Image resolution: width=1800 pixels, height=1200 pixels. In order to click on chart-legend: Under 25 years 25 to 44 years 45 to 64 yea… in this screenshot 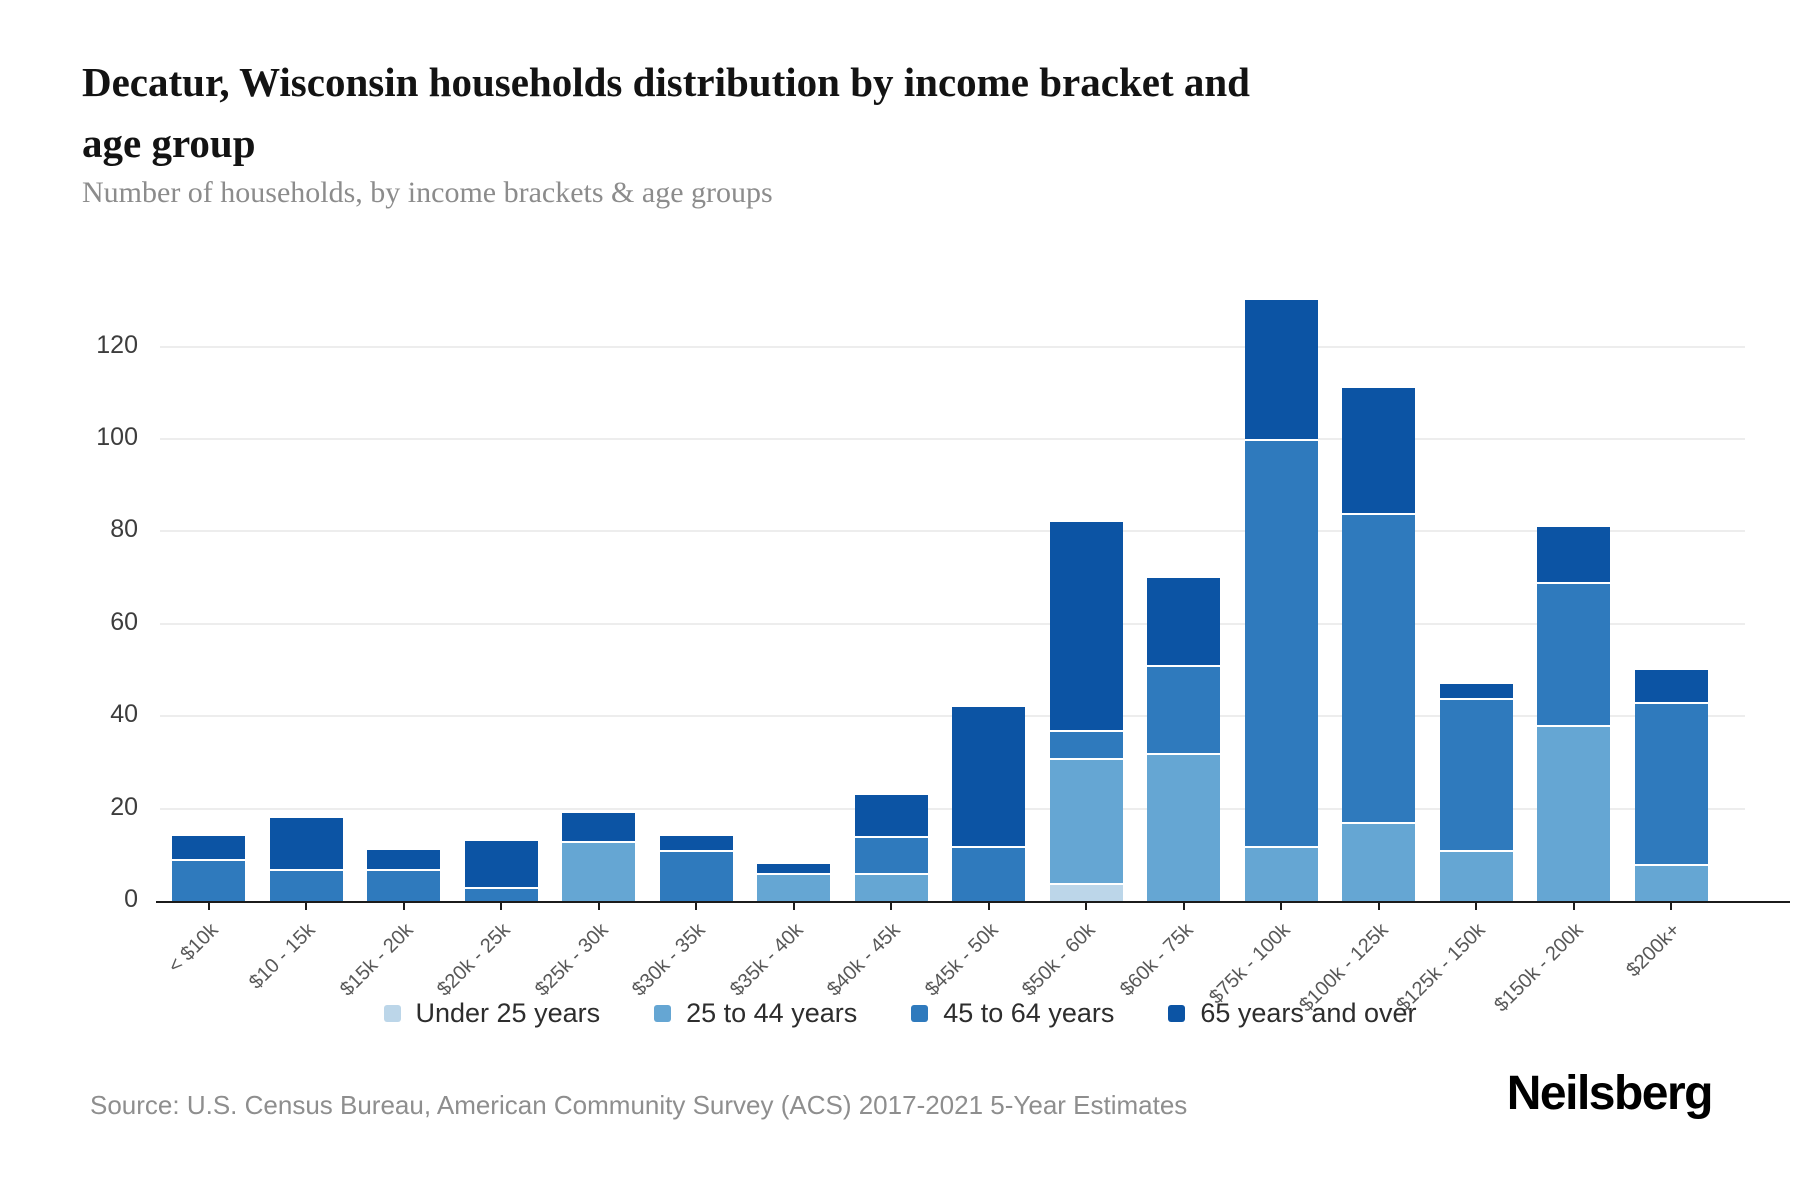, I will do `click(900, 1013)`.